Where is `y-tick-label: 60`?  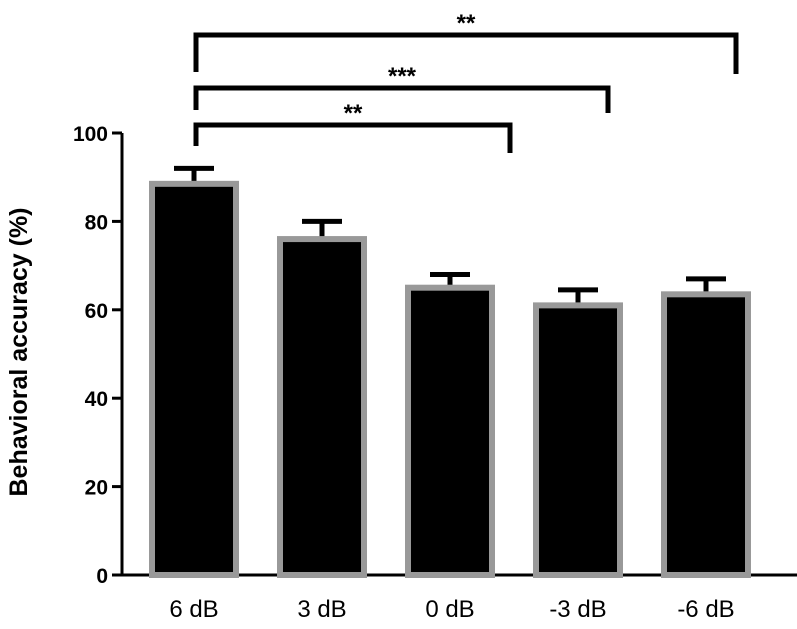 y-tick-label: 60 is located at coordinates (96, 311).